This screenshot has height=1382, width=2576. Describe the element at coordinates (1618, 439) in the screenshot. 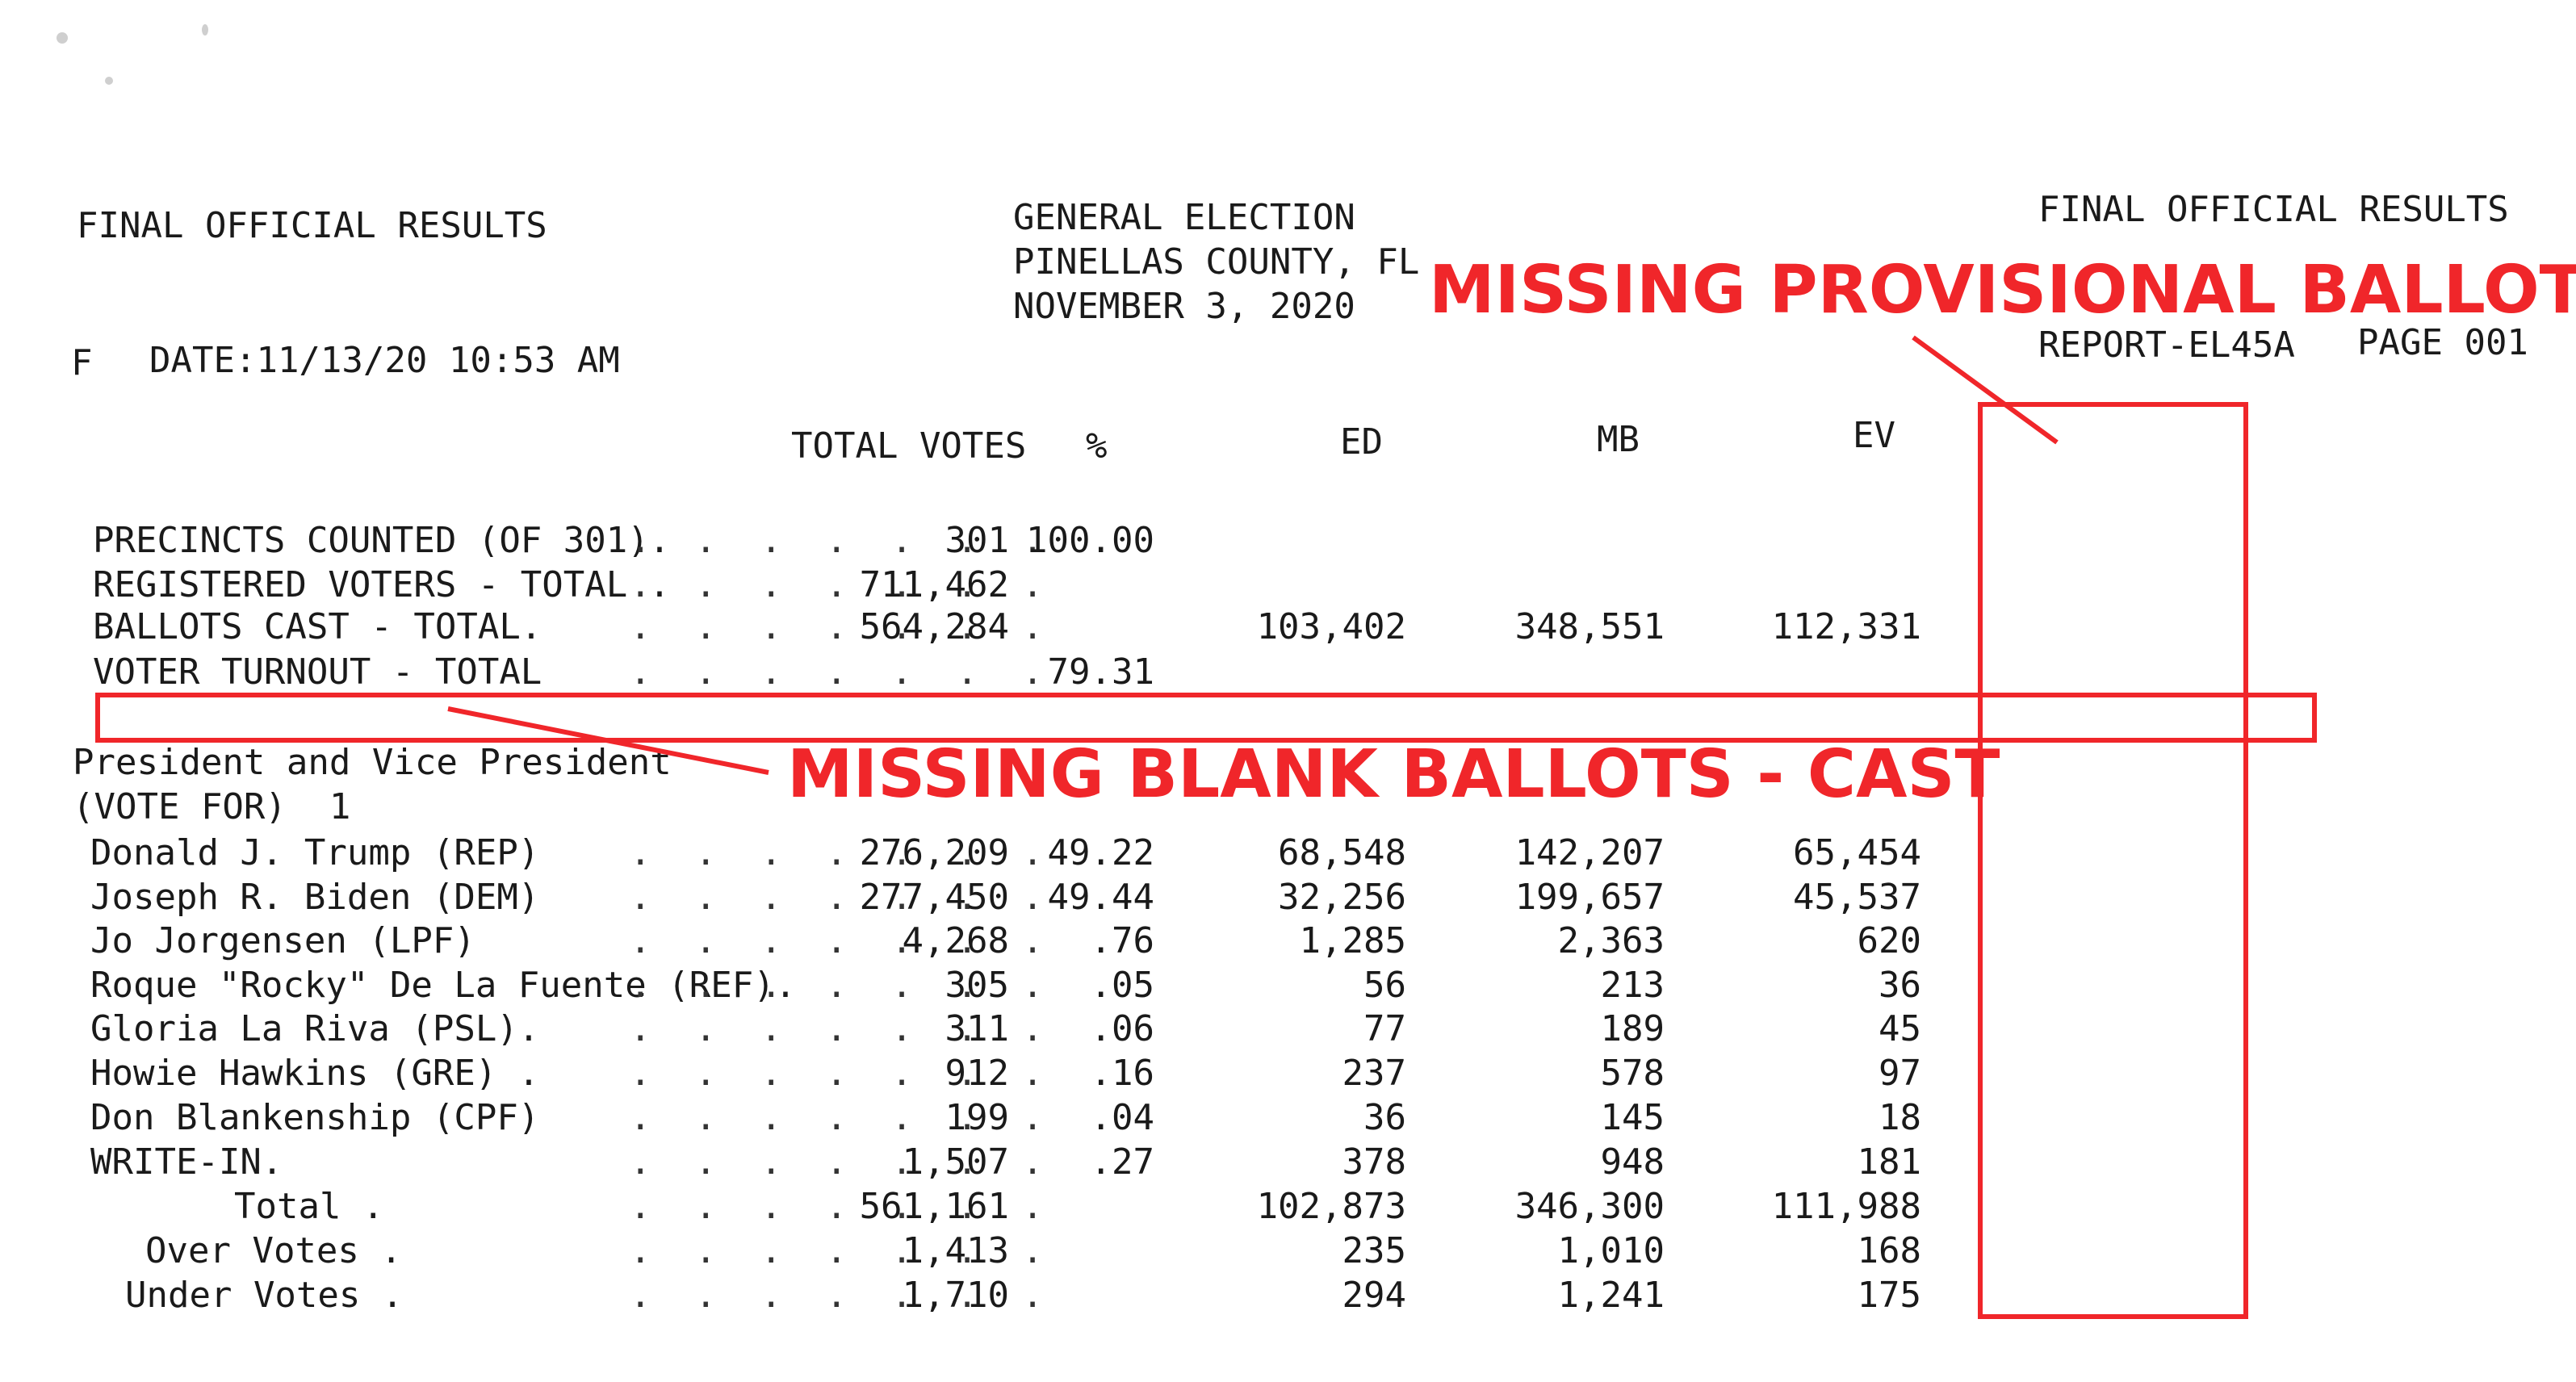

I see `col-mb: MB` at that location.